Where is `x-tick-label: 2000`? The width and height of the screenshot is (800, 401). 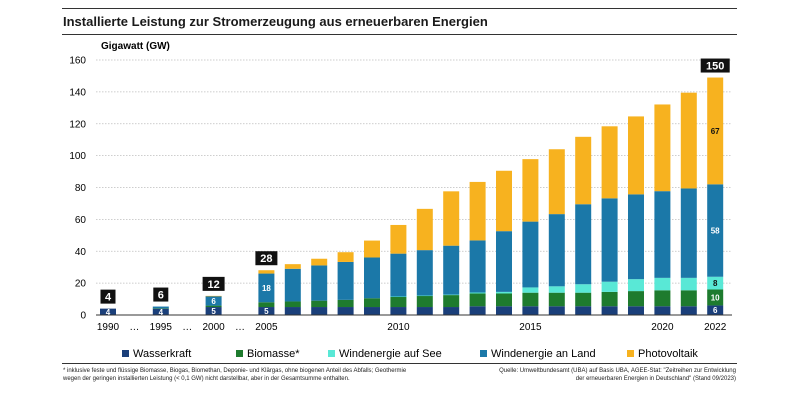
x-tick-label: 2000 is located at coordinates (213, 327).